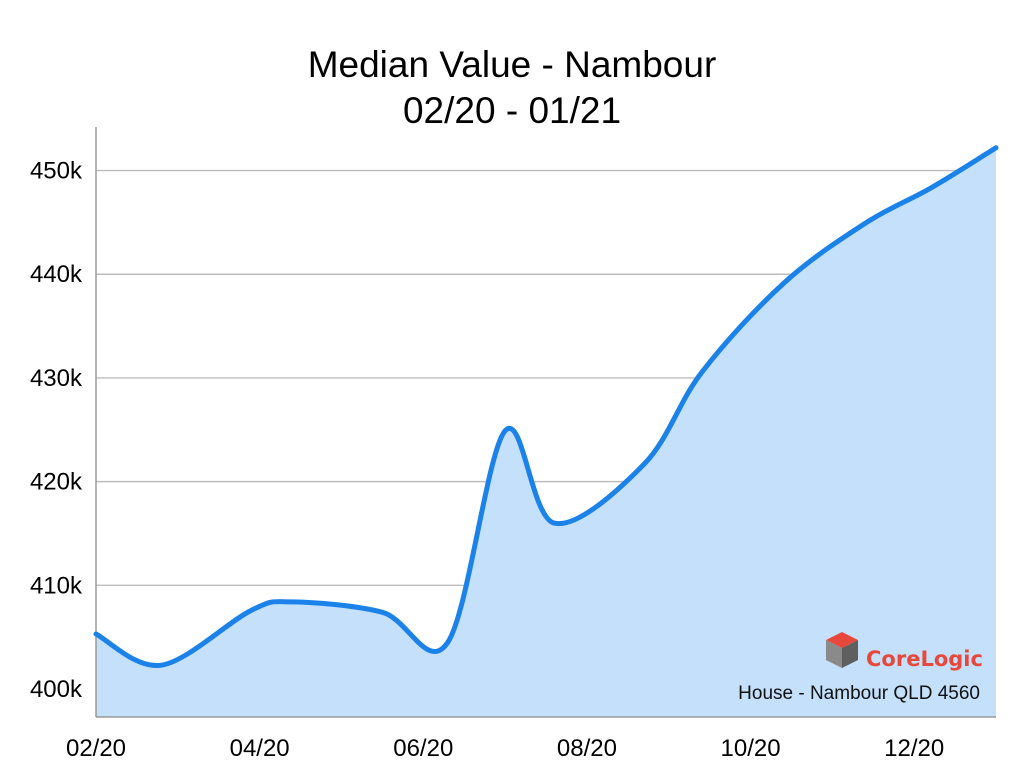  Describe the element at coordinates (505, 748) in the screenshot. I see `x-tick-labels: 02/20 04/20 06/20 08/20 10/20 12/20` at that location.